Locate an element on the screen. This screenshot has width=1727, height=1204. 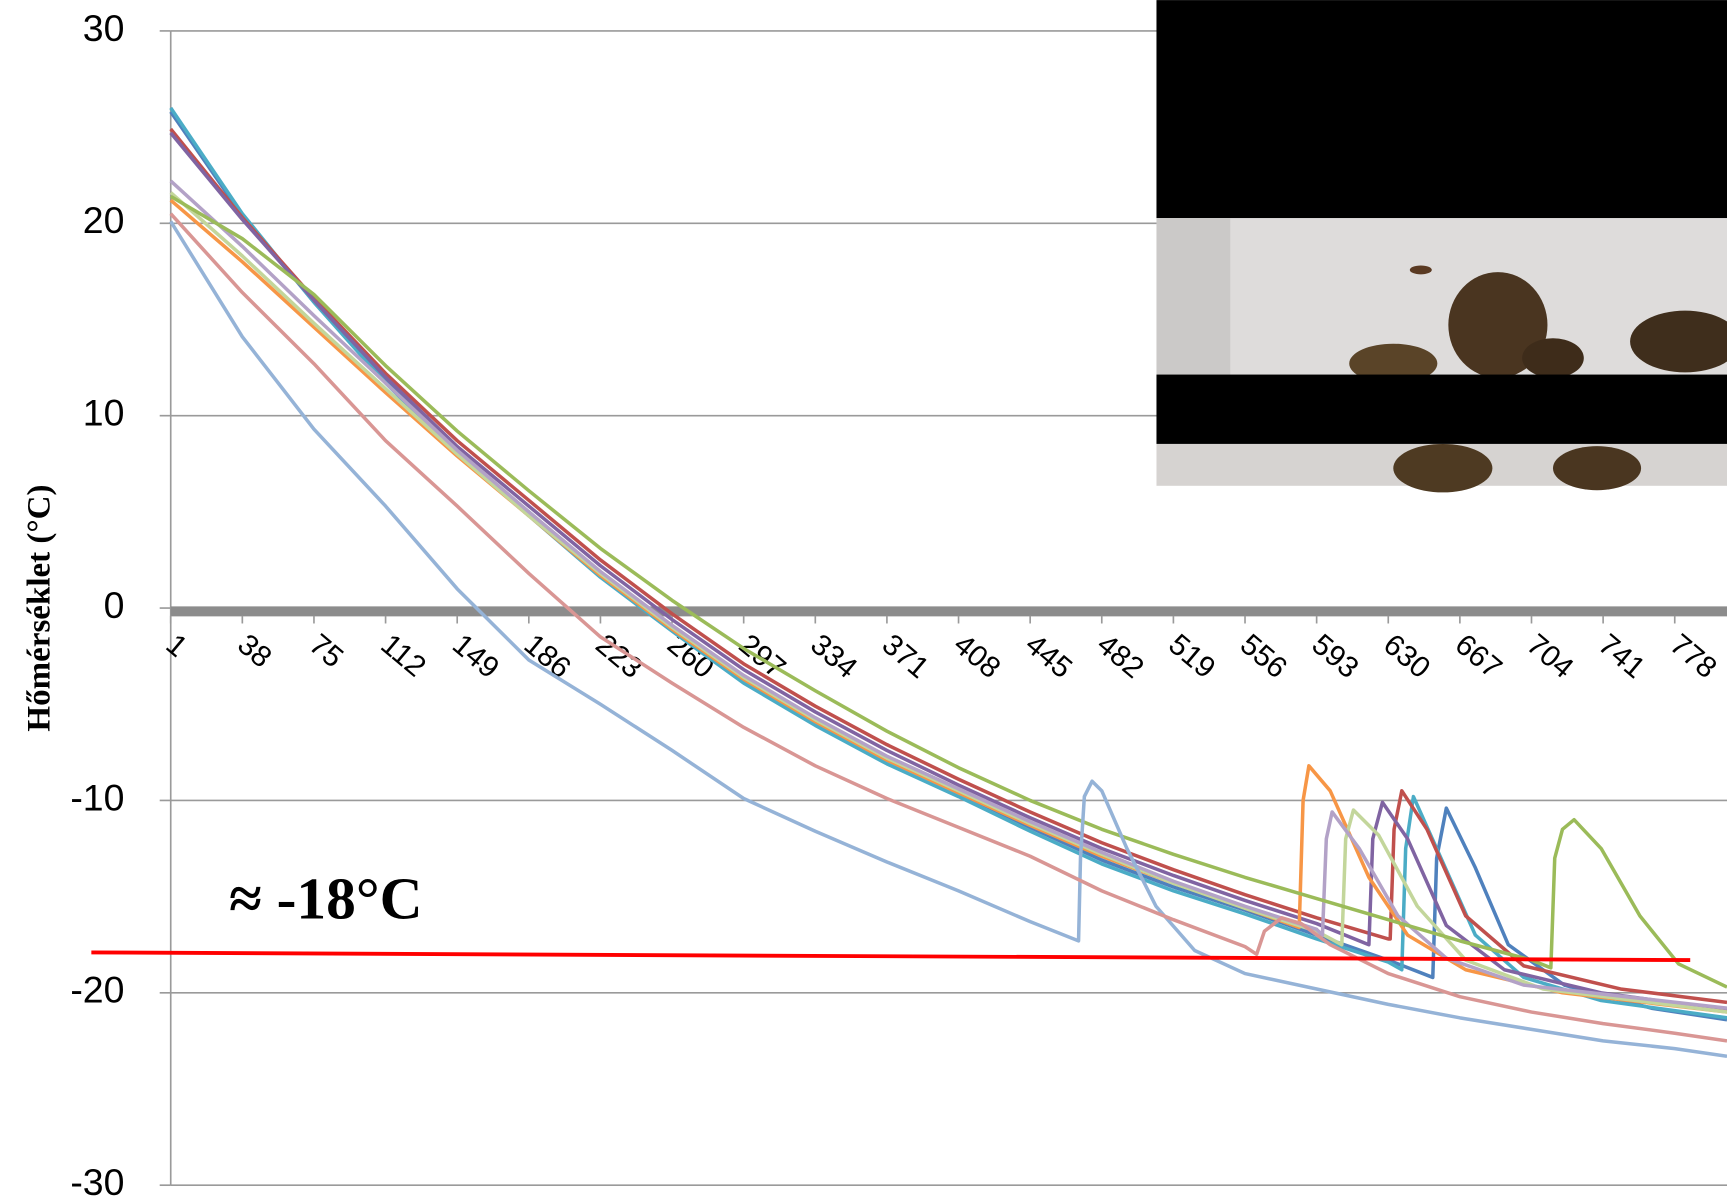
y-tick-label: -30 is located at coordinates (97, 1182).